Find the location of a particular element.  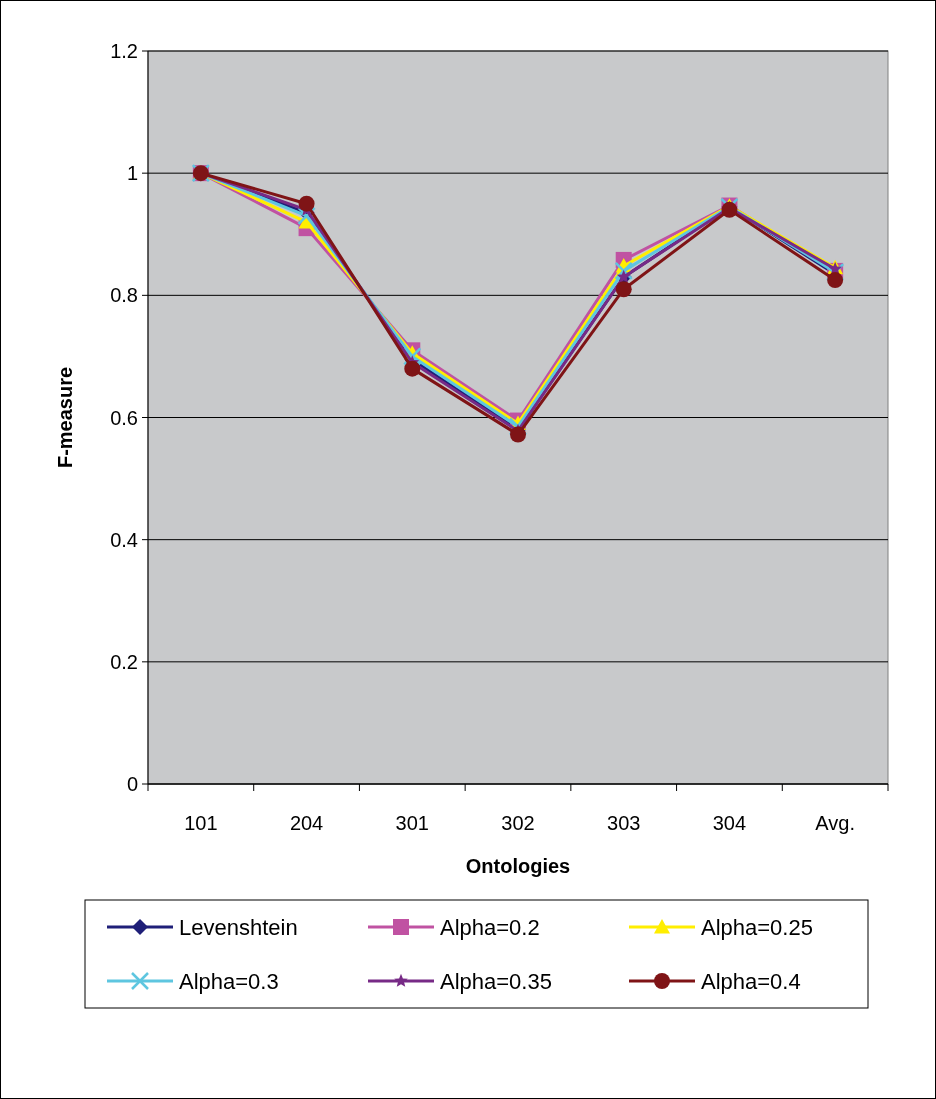

x-tick-label: 301 is located at coordinates (412, 823).